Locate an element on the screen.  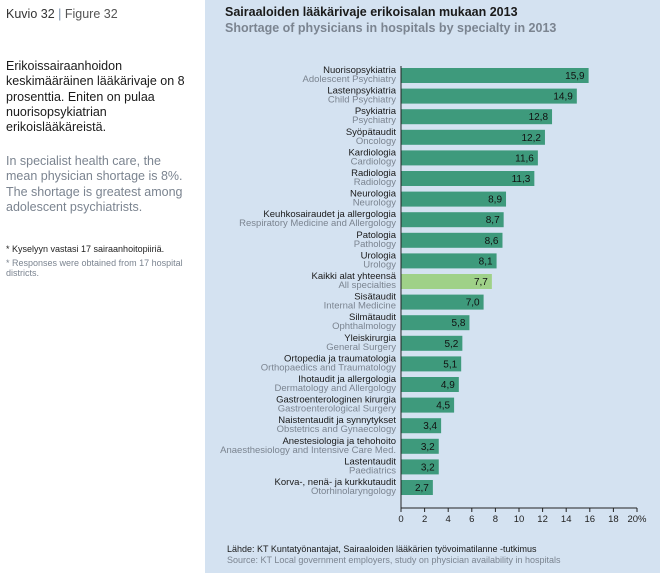
category-label-en-6: Neurology is located at coordinates (375, 203).